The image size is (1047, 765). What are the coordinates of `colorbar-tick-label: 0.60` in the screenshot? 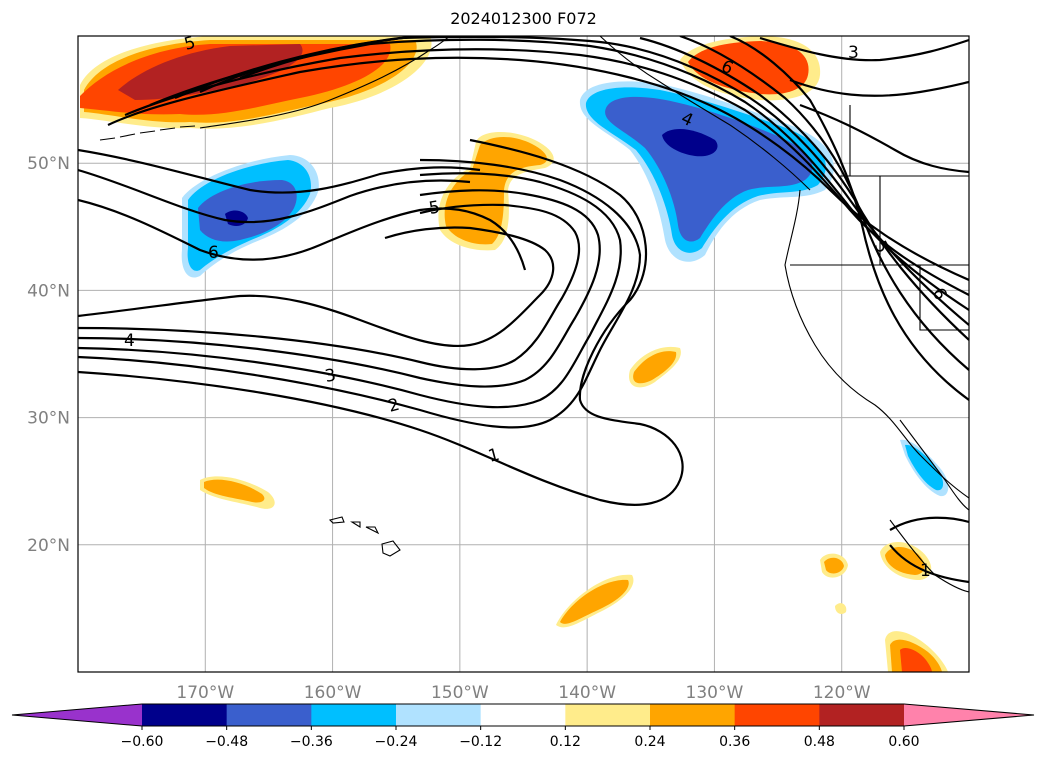 It's located at (903, 742).